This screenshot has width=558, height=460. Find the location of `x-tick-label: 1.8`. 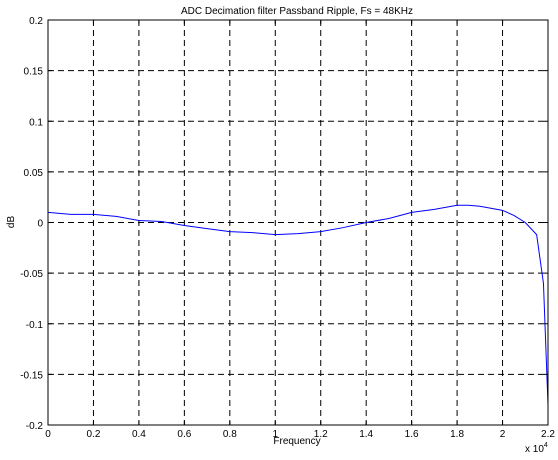

x-tick-label: 1.8 is located at coordinates (457, 434).